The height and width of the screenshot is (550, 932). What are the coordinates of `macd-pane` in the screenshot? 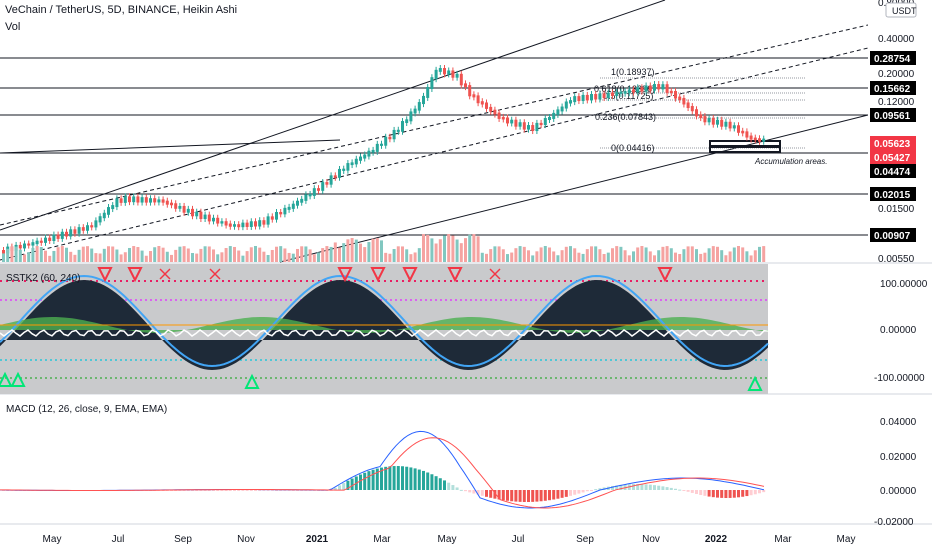 It's located at (383, 469).